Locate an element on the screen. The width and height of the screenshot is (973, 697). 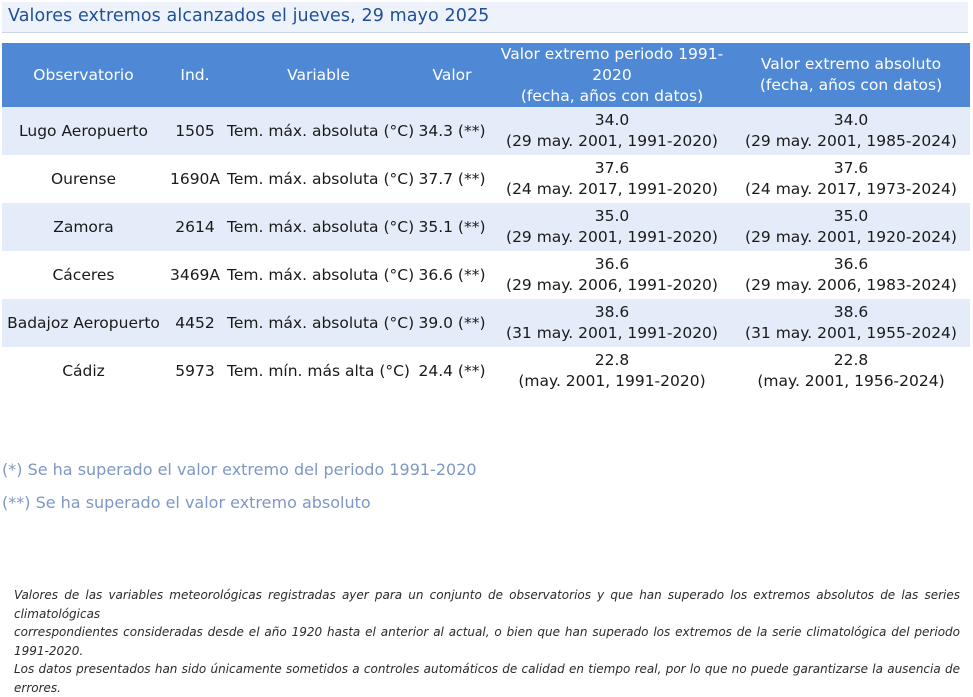
periodo-value: 37.6 is located at coordinates (612, 168).